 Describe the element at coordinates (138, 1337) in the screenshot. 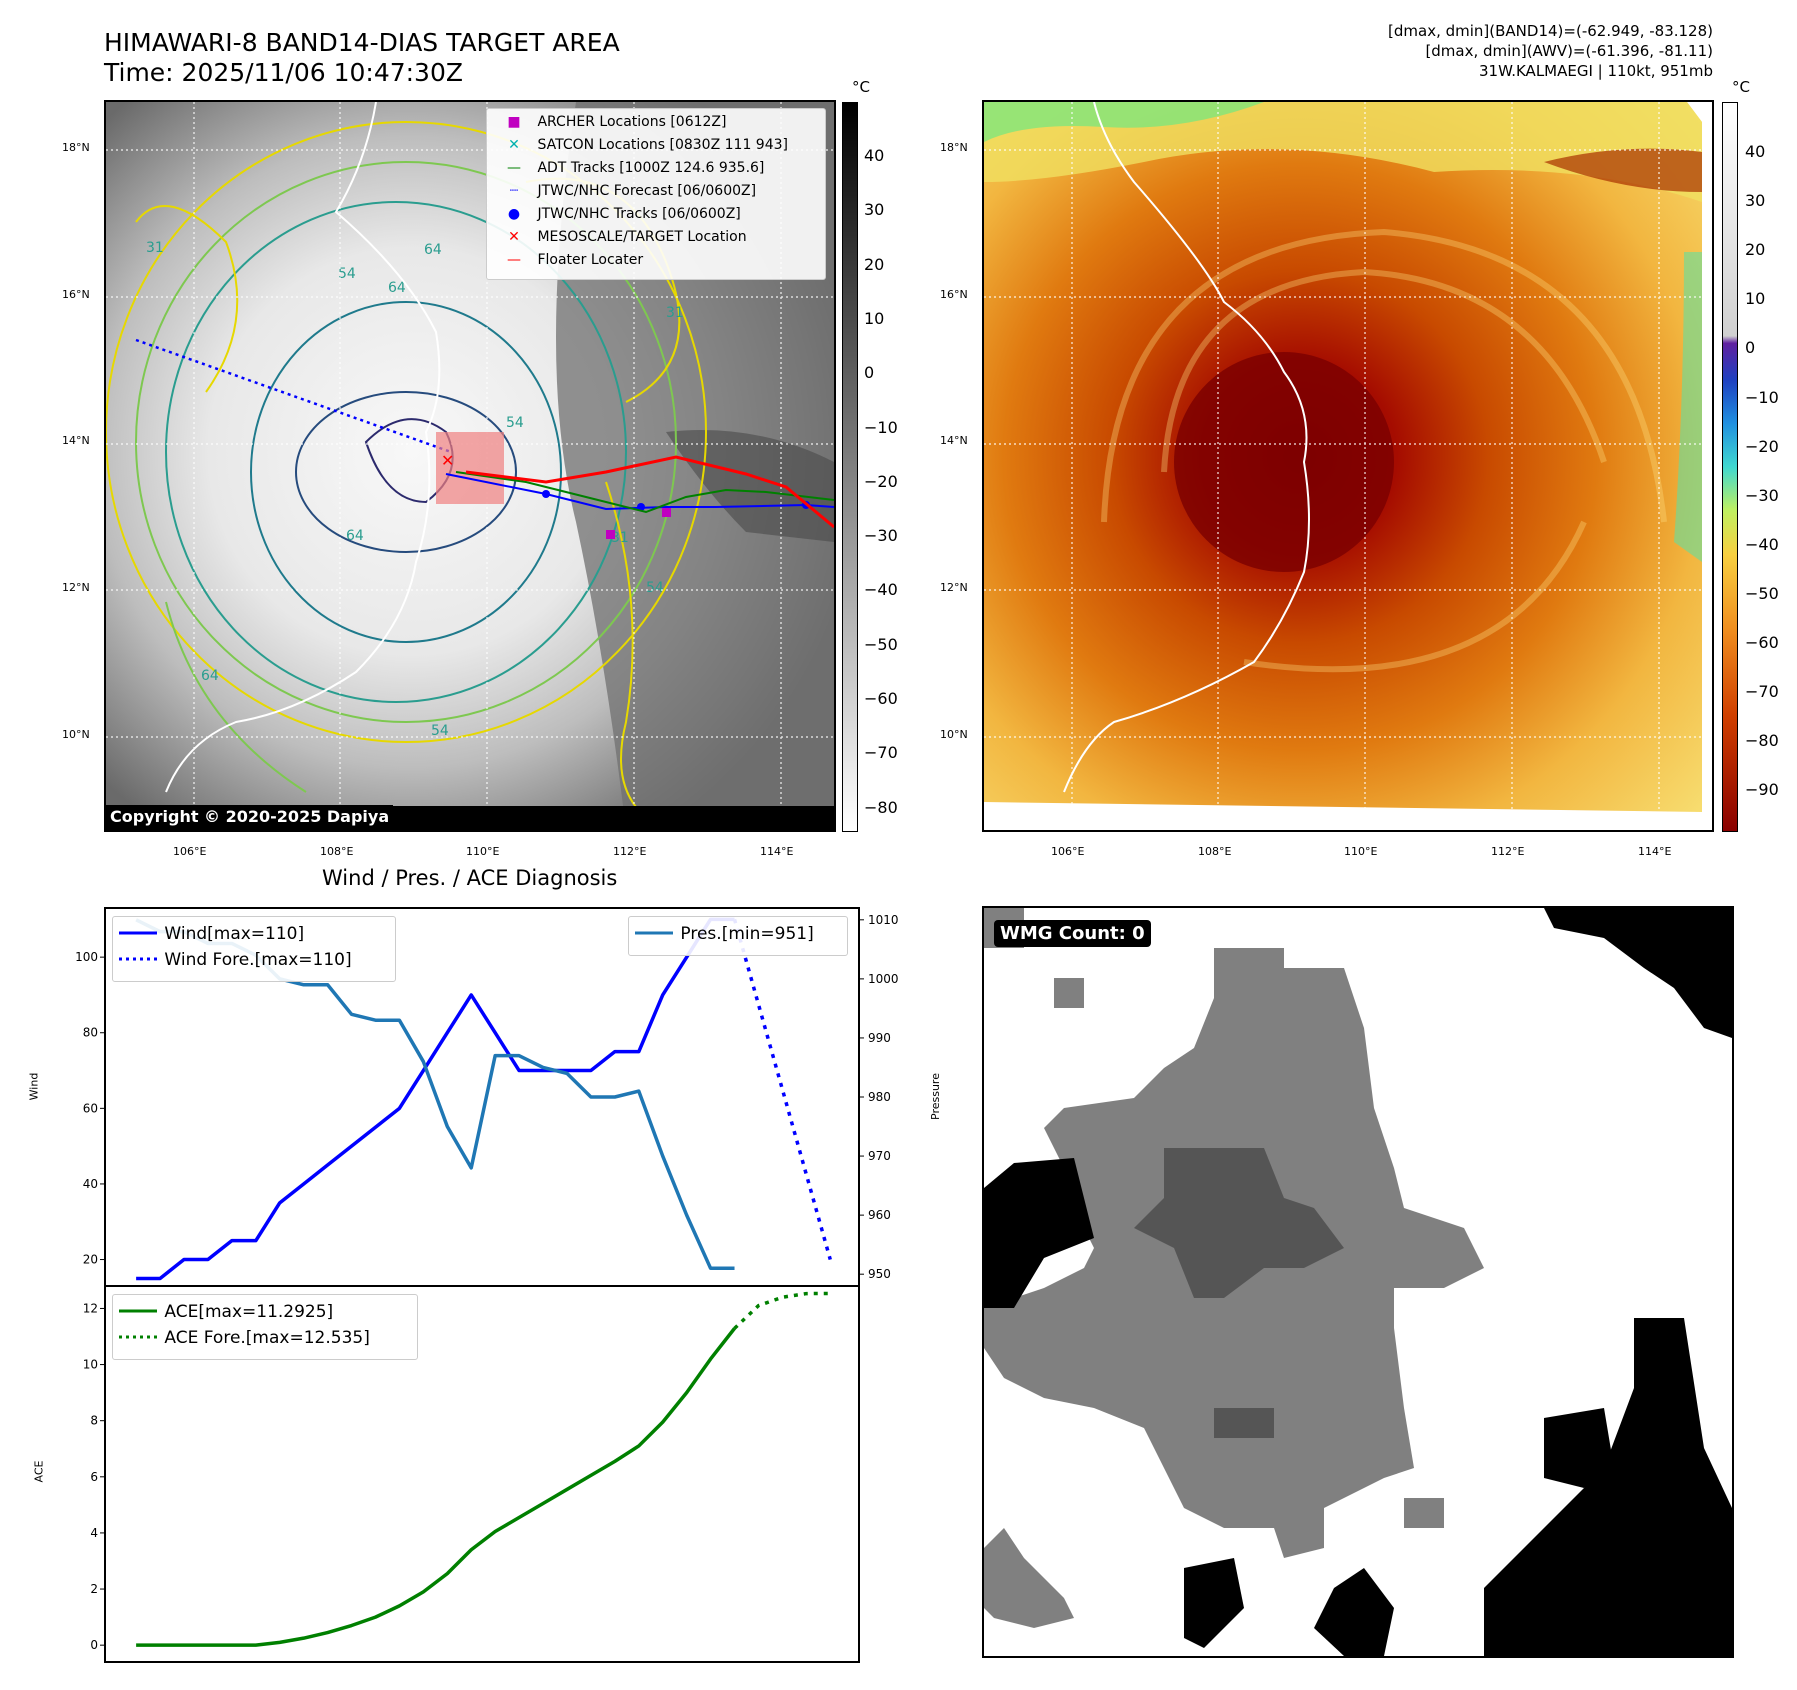

I see `ace-fore-legend-line-icon` at that location.